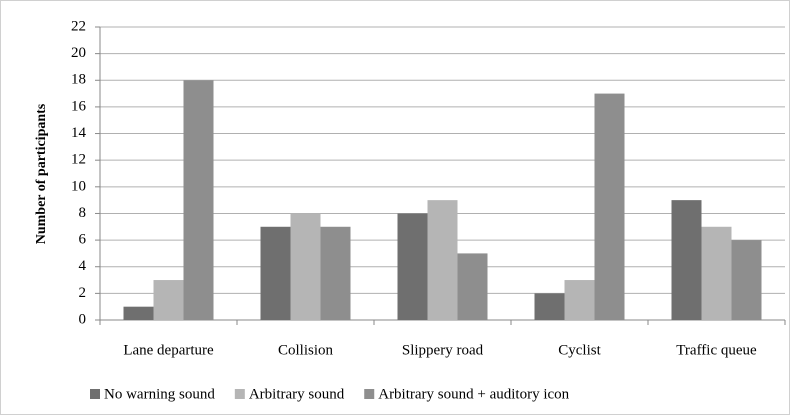  Describe the element at coordinates (41, 173) in the screenshot. I see `y-axis-label: Number of participants` at that location.